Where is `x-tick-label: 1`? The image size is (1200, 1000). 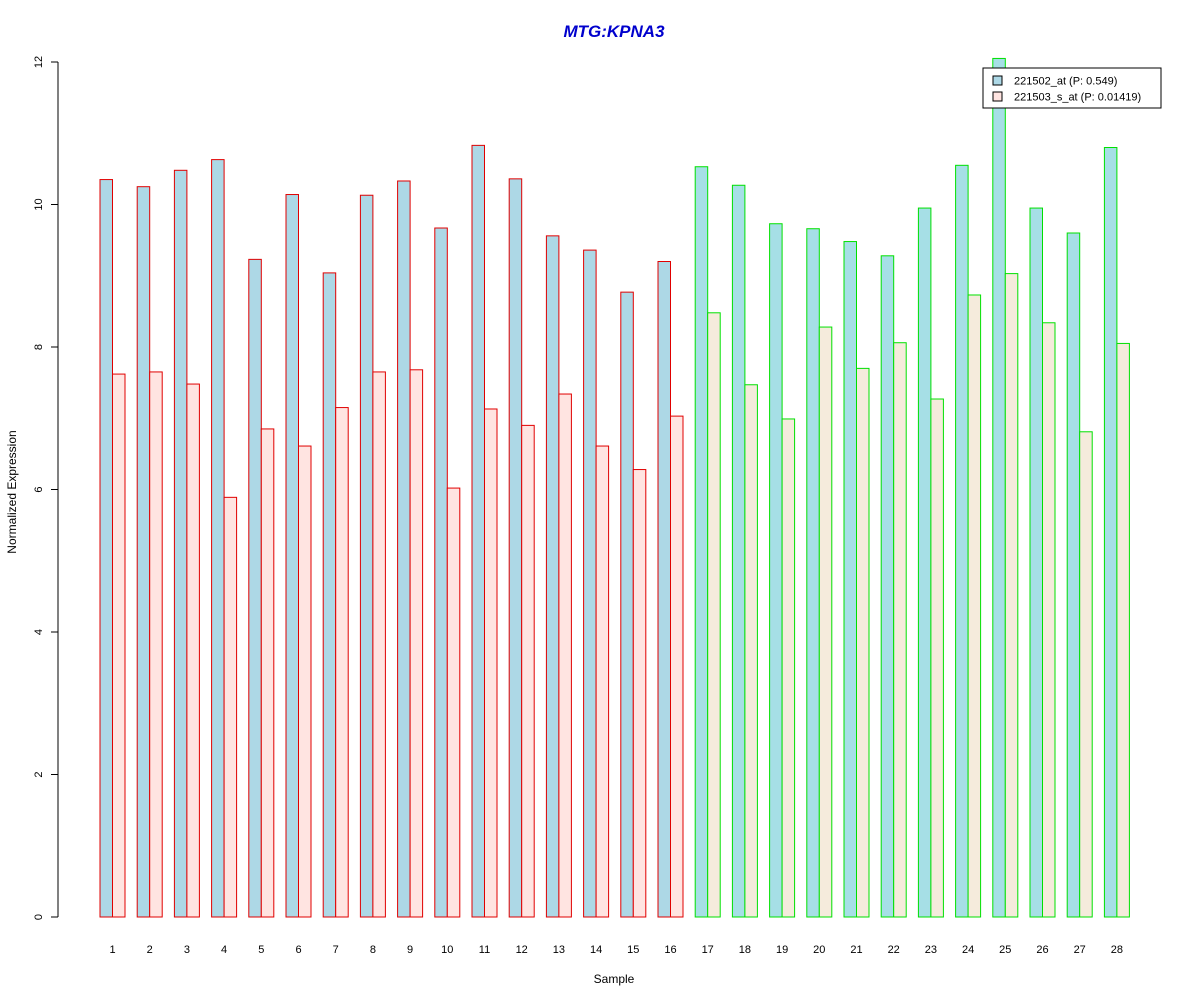
x-tick-label: 1 is located at coordinates (112, 950).